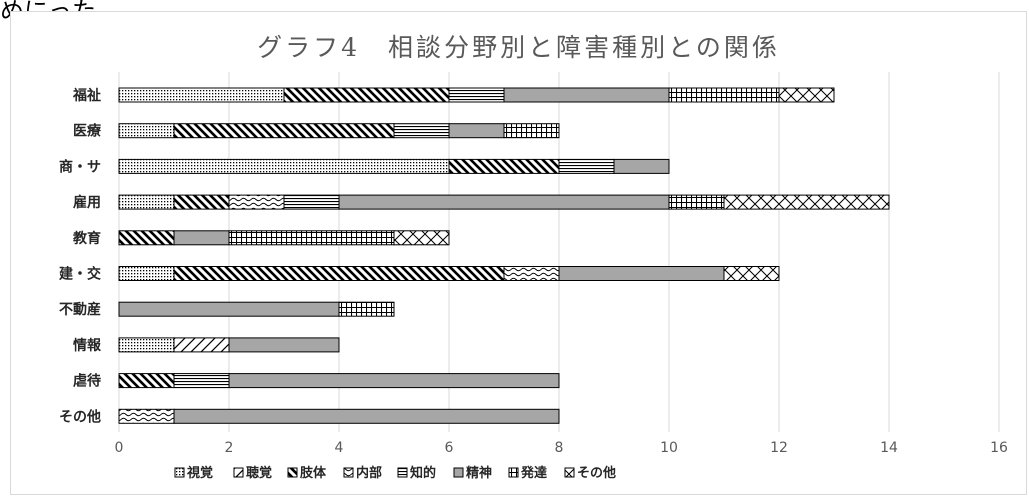 The image size is (1029, 497). Describe the element at coordinates (87, 381) in the screenshot. I see `category-label: 虐待` at that location.